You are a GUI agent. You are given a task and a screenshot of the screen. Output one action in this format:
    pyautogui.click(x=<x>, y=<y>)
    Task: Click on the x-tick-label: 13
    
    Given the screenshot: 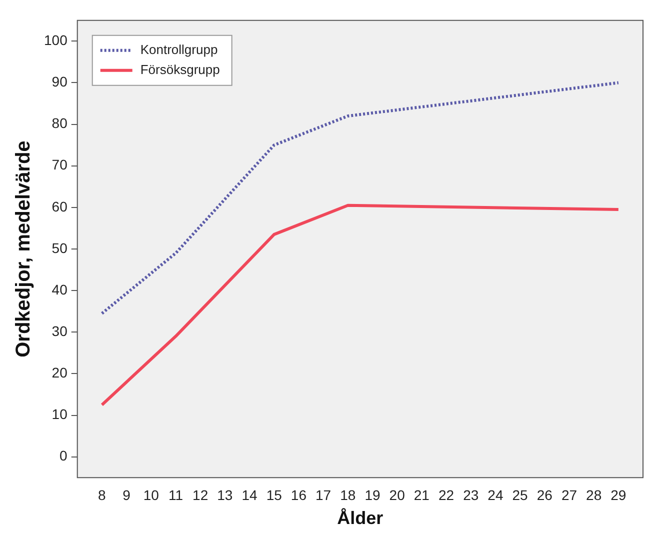 What is the action you would take?
    pyautogui.click(x=225, y=494)
    